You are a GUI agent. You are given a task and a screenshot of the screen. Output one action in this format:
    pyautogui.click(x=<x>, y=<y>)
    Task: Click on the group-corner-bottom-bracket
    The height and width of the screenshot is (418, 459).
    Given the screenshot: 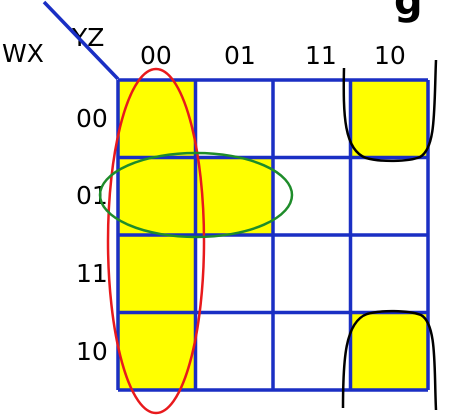 What is the action you would take?
    pyautogui.click(x=389, y=360)
    